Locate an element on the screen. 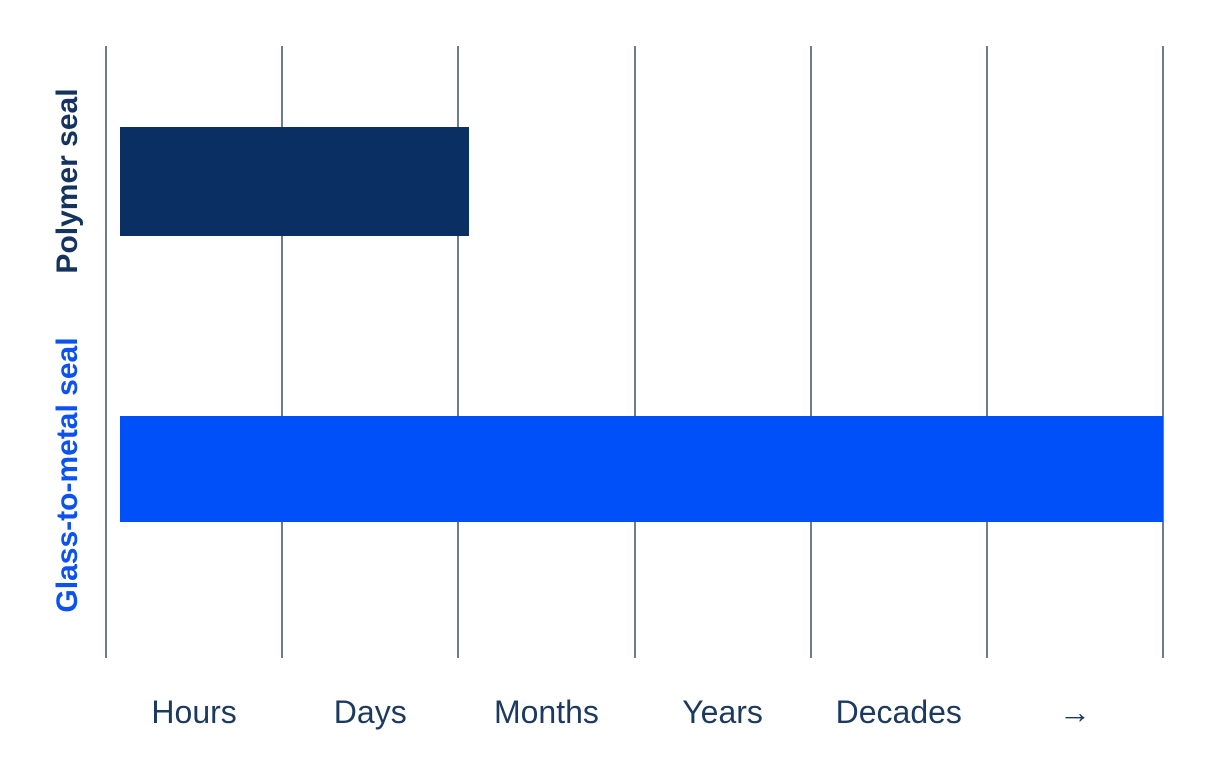  x-tick-label-4: Decades is located at coordinates (898, 712).